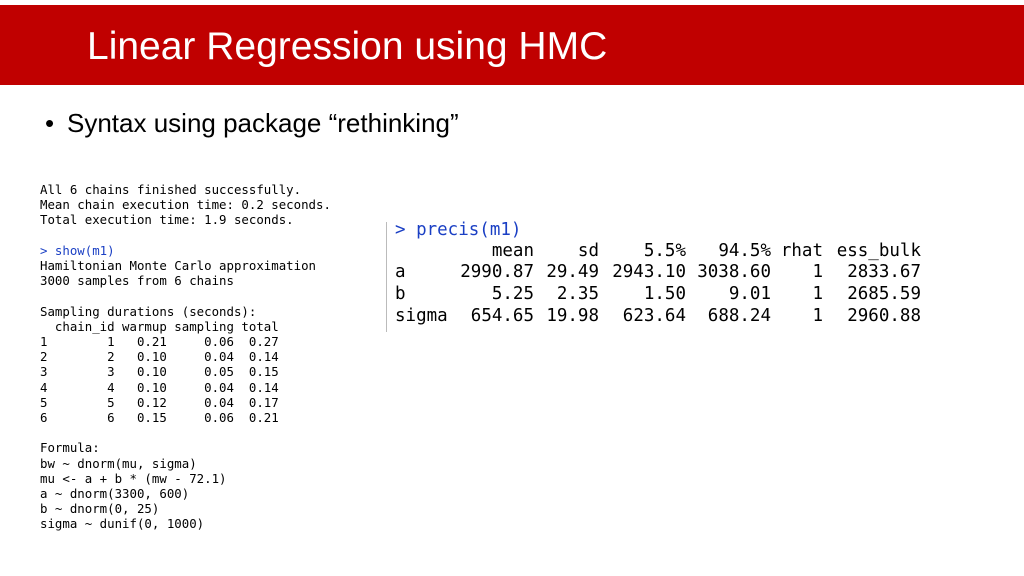  I want to click on console-line: 3000 samples from 6 chains, so click(137, 281).